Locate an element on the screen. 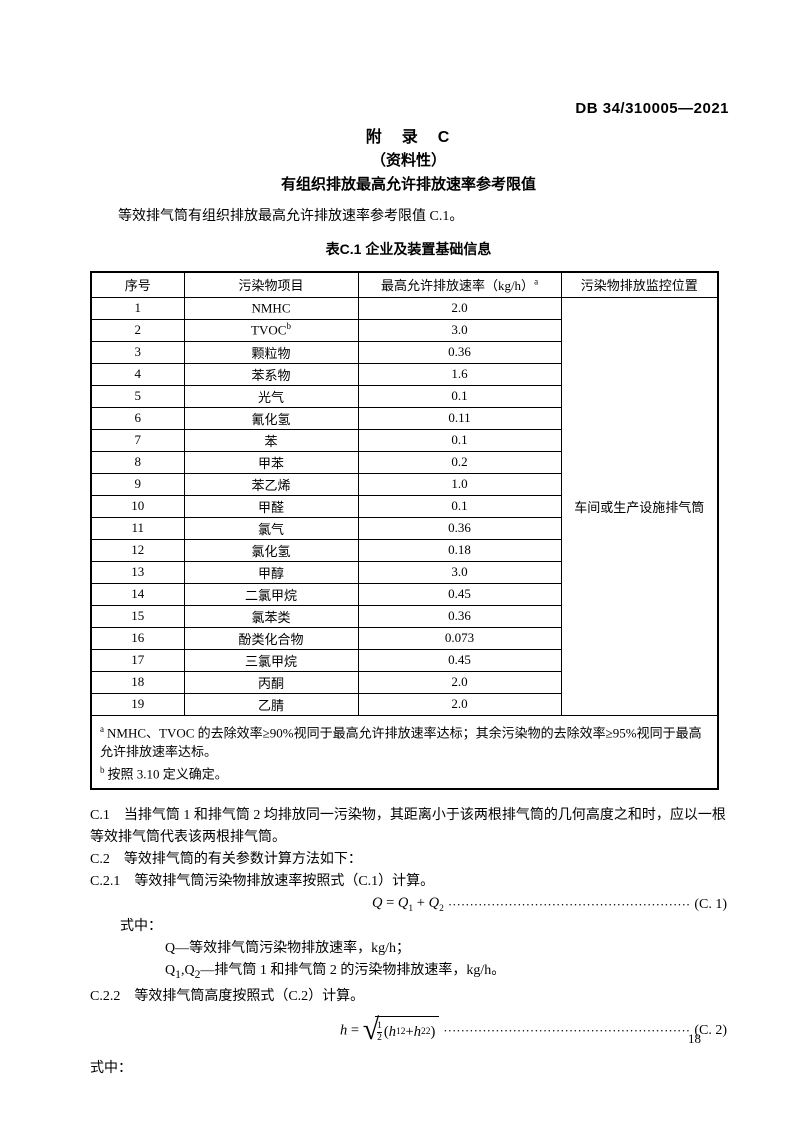 The height and width of the screenshot is (1122, 793). where-clause-1: 式中： is located at coordinates (141, 927).